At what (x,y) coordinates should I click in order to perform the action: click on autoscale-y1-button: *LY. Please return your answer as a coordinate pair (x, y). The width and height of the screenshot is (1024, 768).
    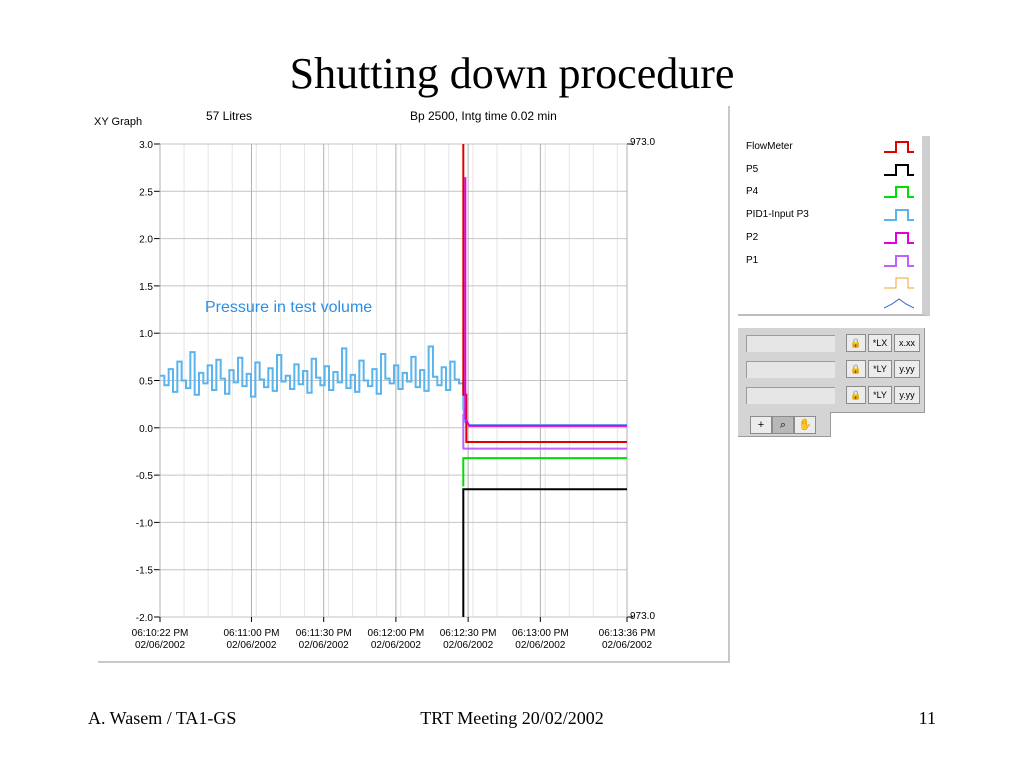
    Looking at the image, I should click on (880, 369).